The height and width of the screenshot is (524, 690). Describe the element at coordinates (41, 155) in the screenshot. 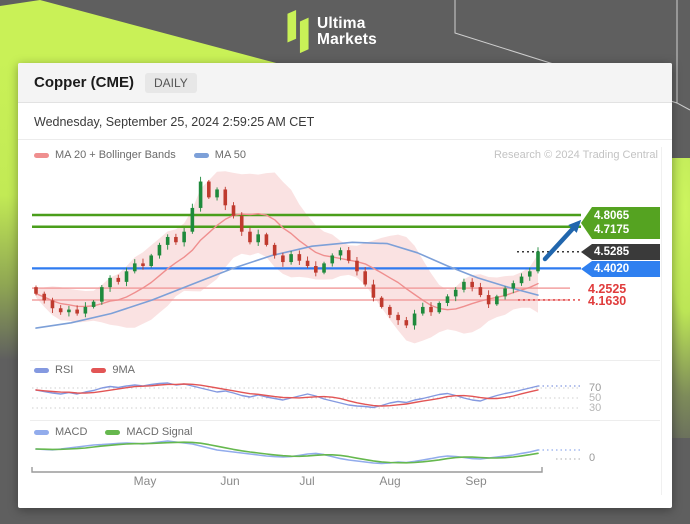

I see `bollinger-swatch-icon` at that location.